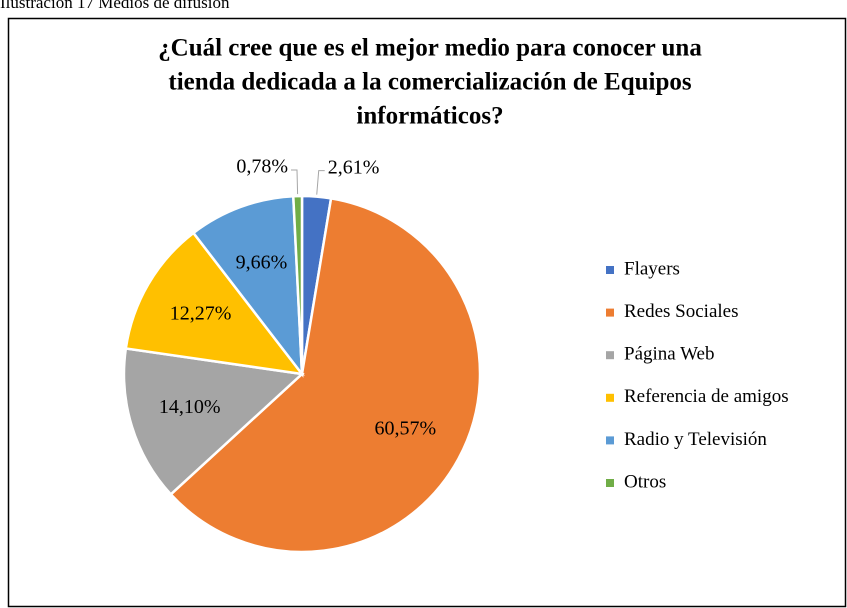  What do you see at coordinates (201, 313) in the screenshot?
I see `data-label: 12,27%` at bounding box center [201, 313].